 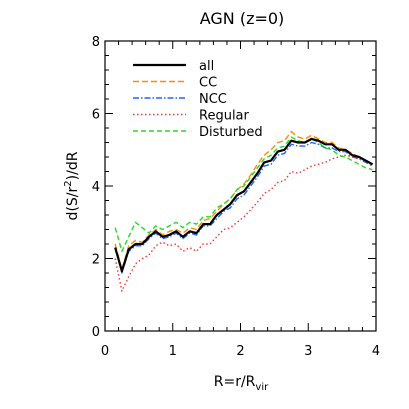 I want to click on x-axis-title-main: R=r/R, so click(x=235, y=382).